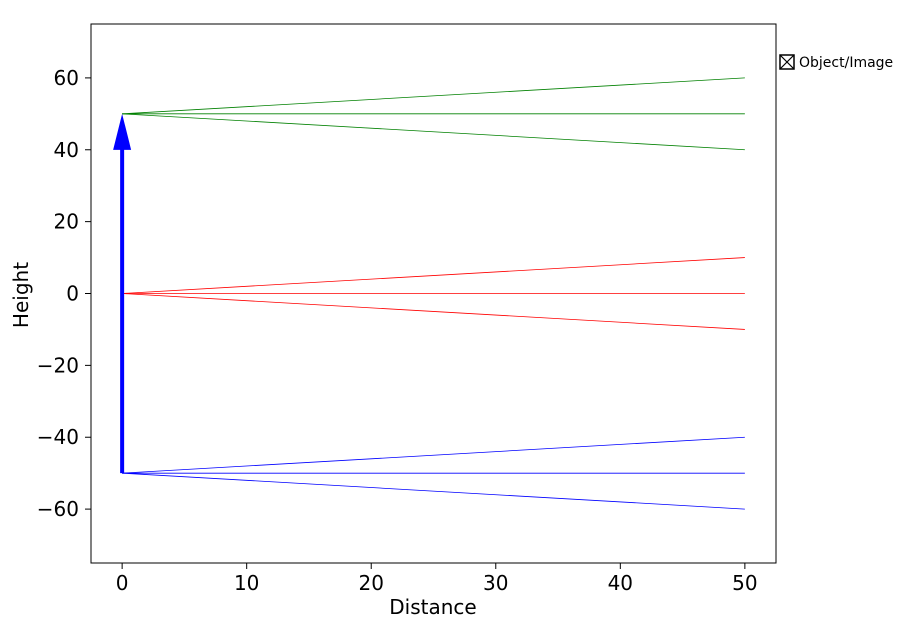  Describe the element at coordinates (66, 150) in the screenshot. I see `y-tick-label: 40` at that location.